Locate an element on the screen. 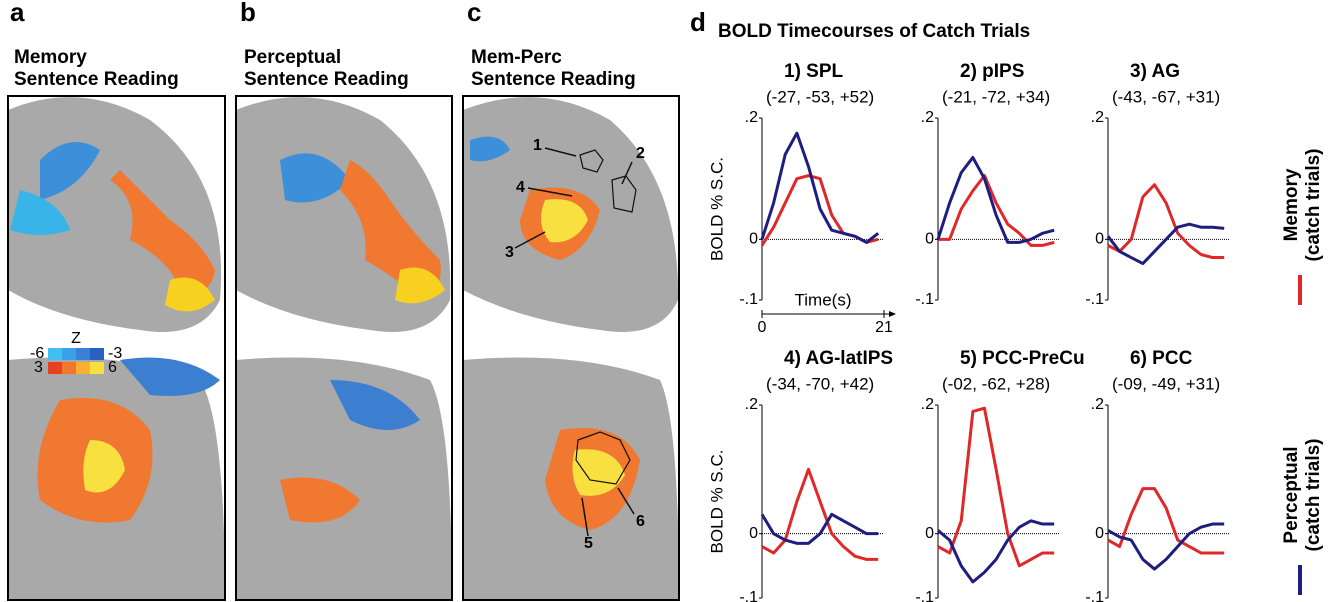 Image resolution: width=1336 pixels, height=602 pixels. chart-title: 6) PCC is located at coordinates (1161, 358).